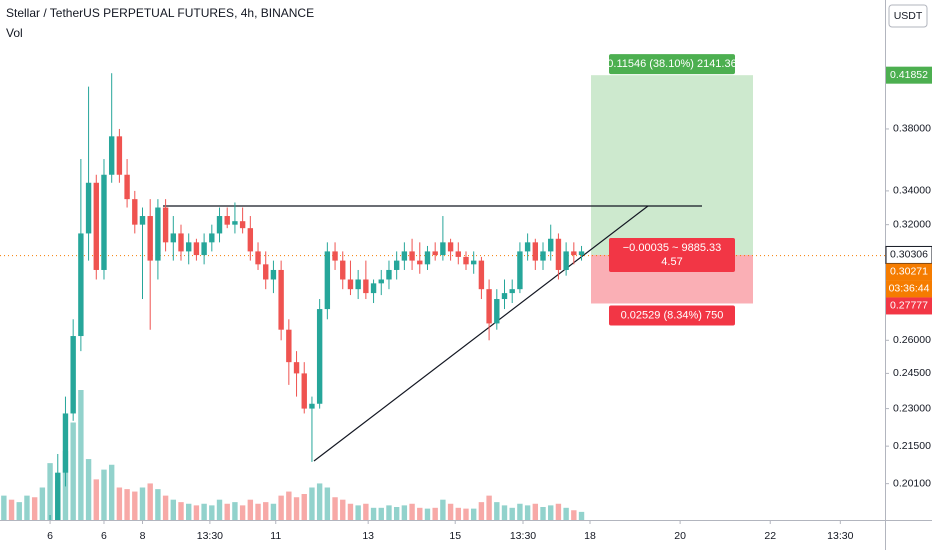 Image resolution: width=932 pixels, height=550 pixels. Describe the element at coordinates (912, 191) in the screenshot. I see `y-tick-label: 0.34000` at that location.